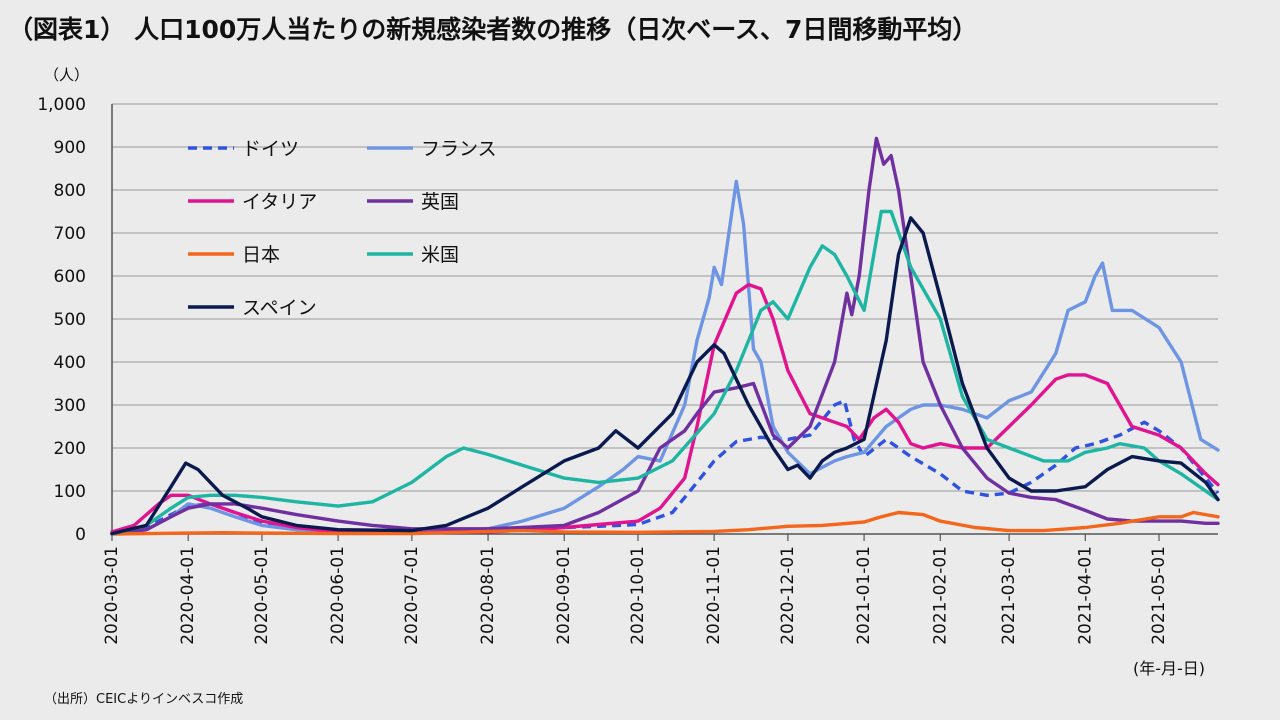 The height and width of the screenshot is (720, 1280). What do you see at coordinates (940, 595) in the screenshot?
I see `x-tick-label: 2021-02-01` at bounding box center [940, 595].